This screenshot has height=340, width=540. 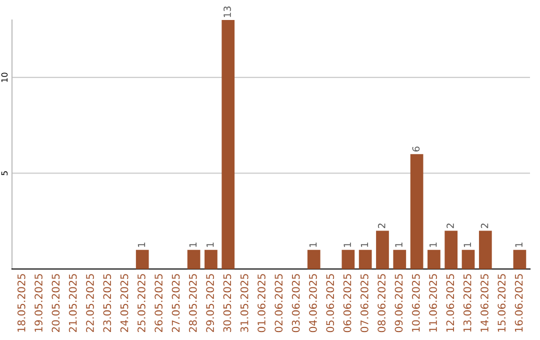 I want to click on x-tick-label: 28.05.2025, so click(x=192, y=303).